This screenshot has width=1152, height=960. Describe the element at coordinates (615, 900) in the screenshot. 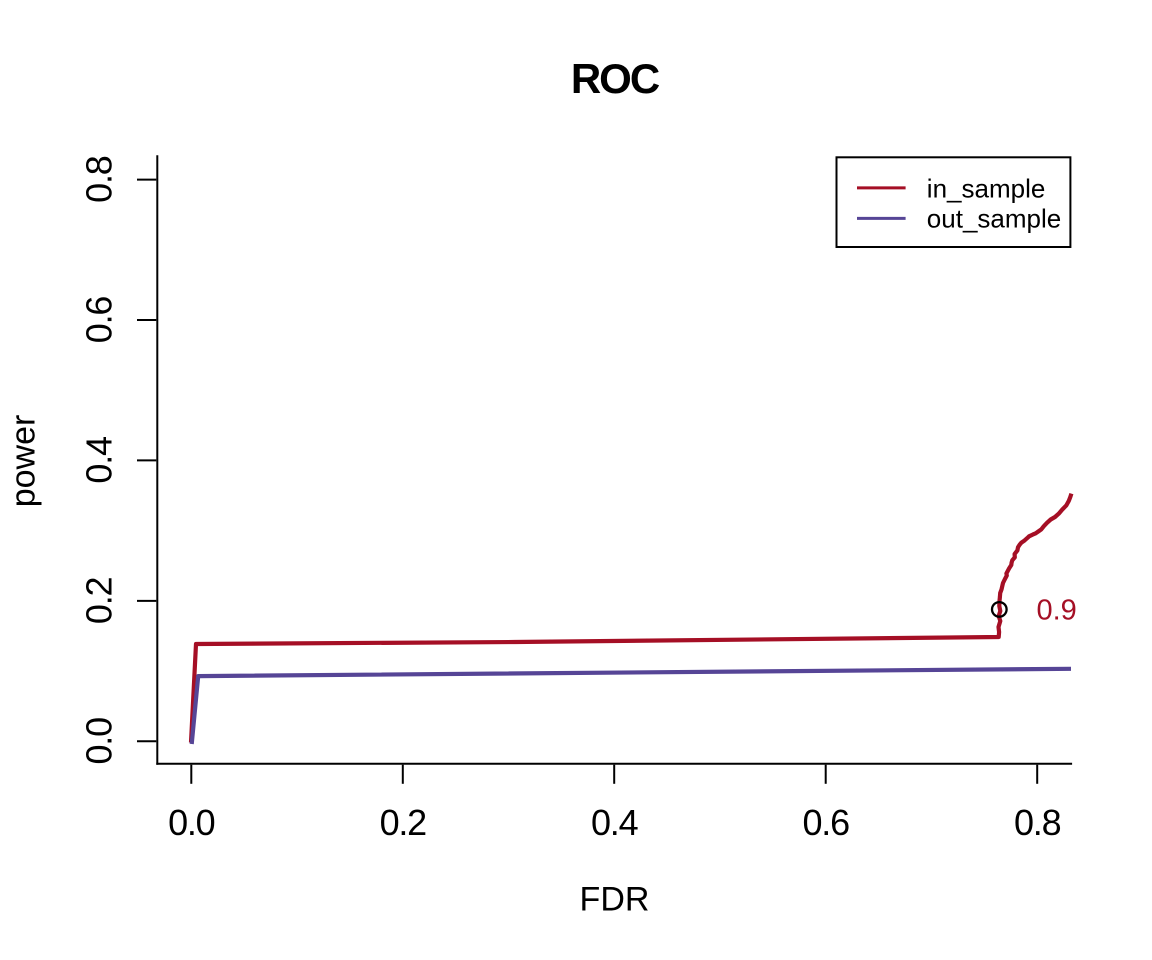

I see `svg-text: FDR` at that location.